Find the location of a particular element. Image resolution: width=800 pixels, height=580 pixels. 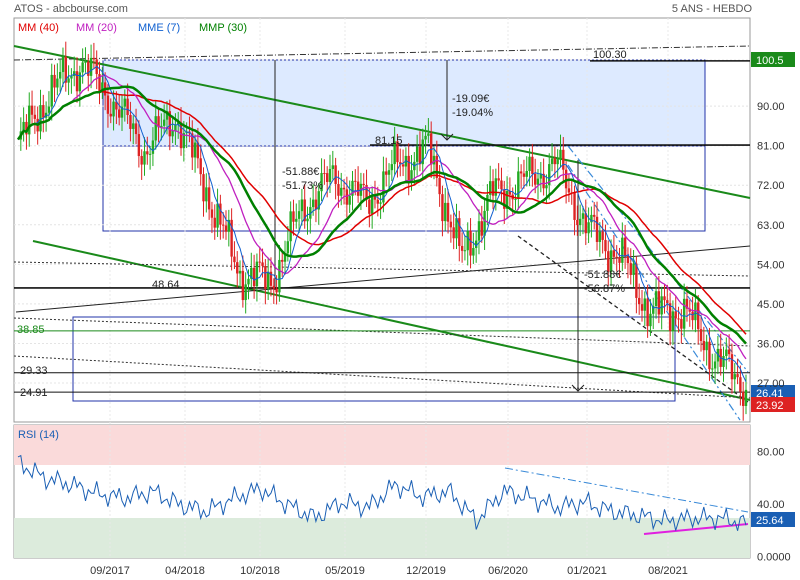

y-tick-label: 27.00 is located at coordinates (771, 384).